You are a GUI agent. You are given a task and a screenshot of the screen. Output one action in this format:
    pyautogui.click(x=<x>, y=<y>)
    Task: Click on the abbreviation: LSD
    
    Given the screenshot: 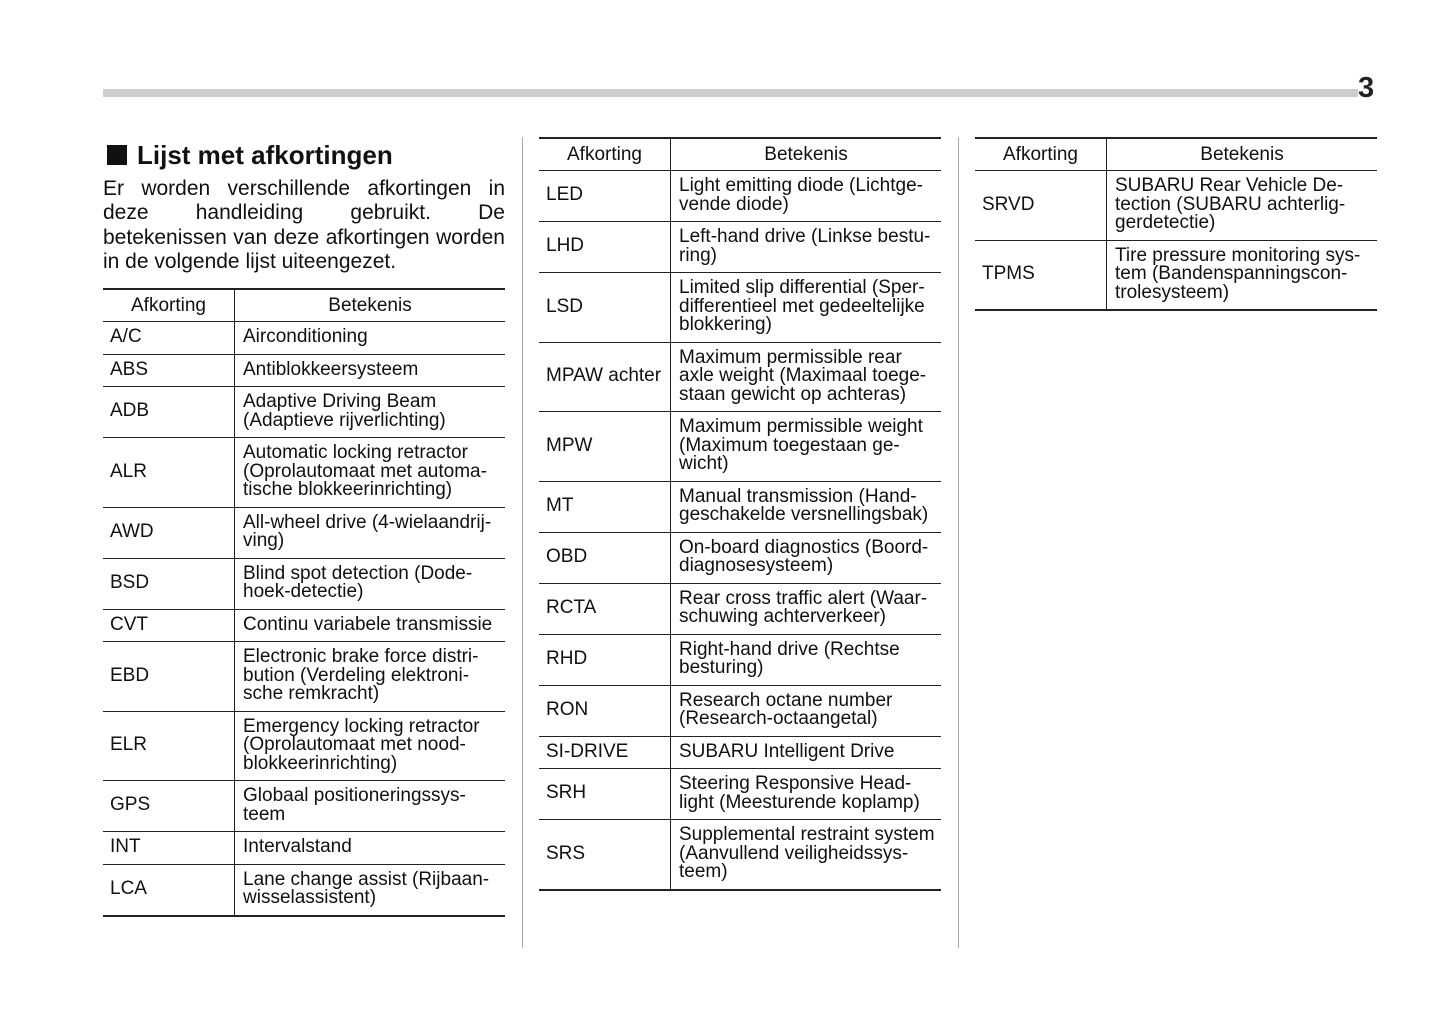 What is the action you would take?
    pyautogui.click(x=605, y=307)
    